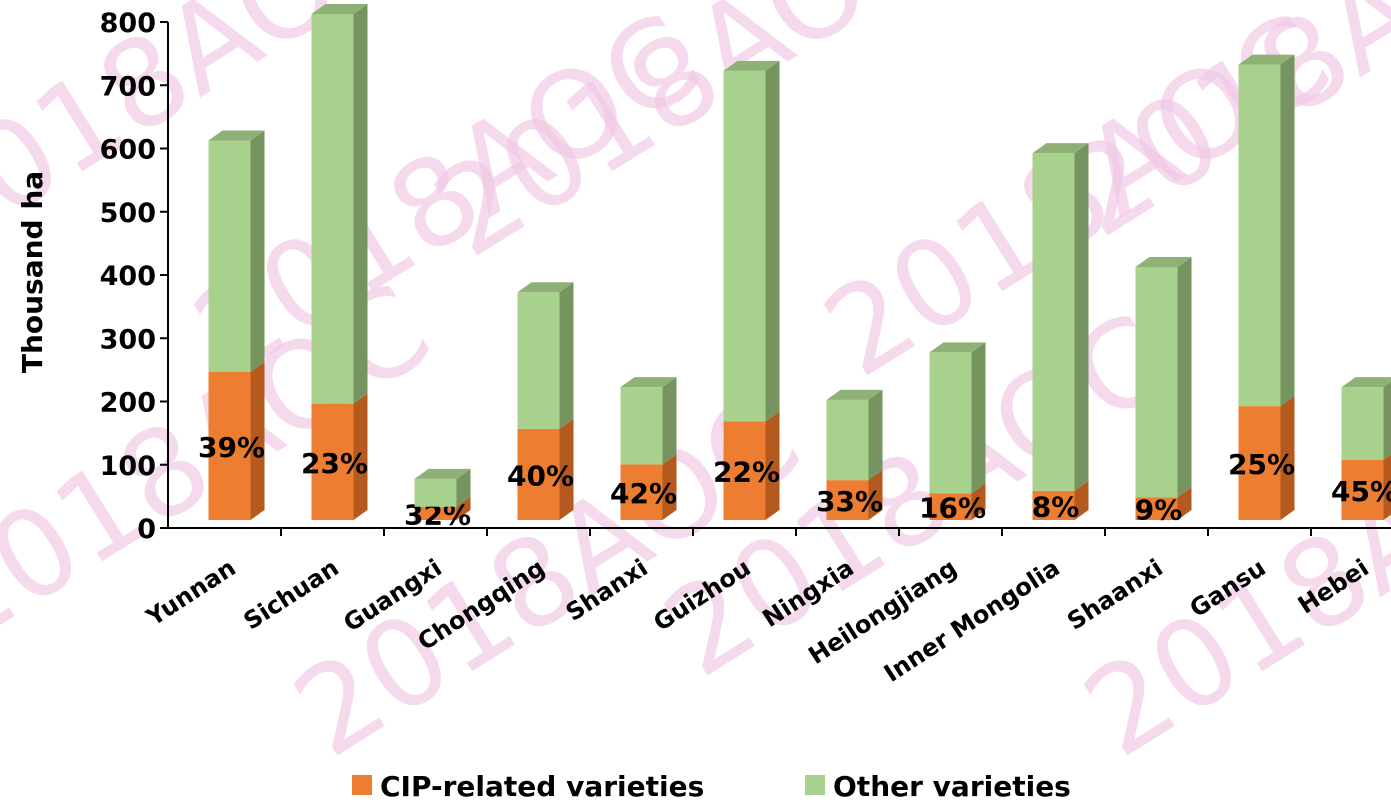 The width and height of the screenshot is (1391, 805). What do you see at coordinates (128, 466) in the screenshot?
I see `y-tick-label: 100` at bounding box center [128, 466].